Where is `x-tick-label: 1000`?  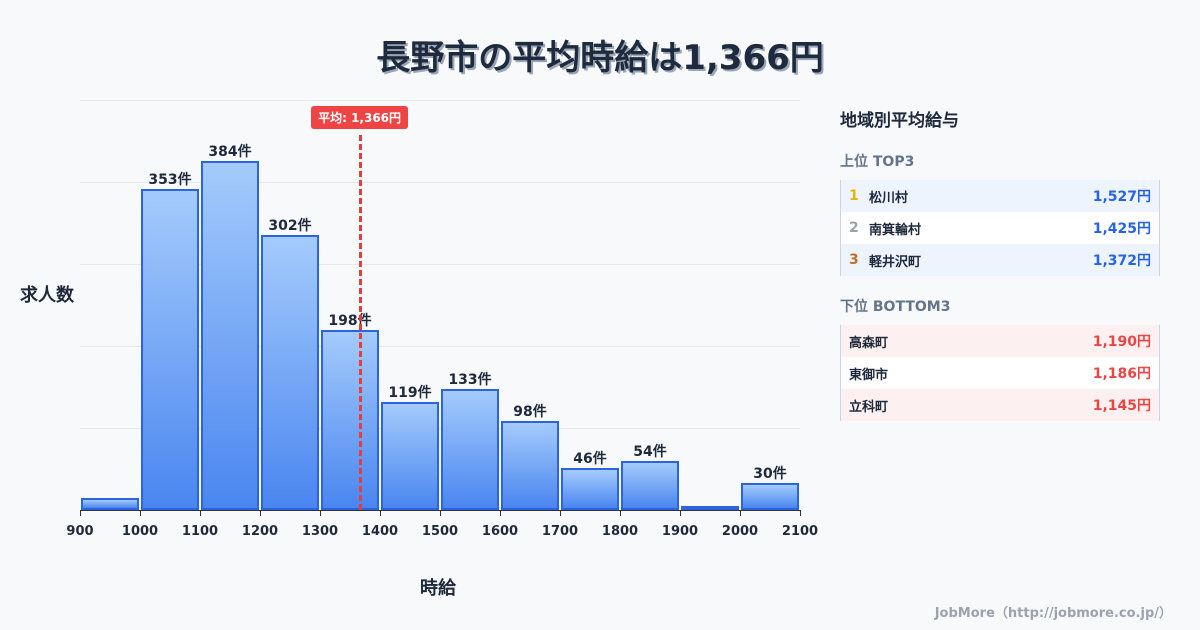 x-tick-label: 1000 is located at coordinates (140, 531).